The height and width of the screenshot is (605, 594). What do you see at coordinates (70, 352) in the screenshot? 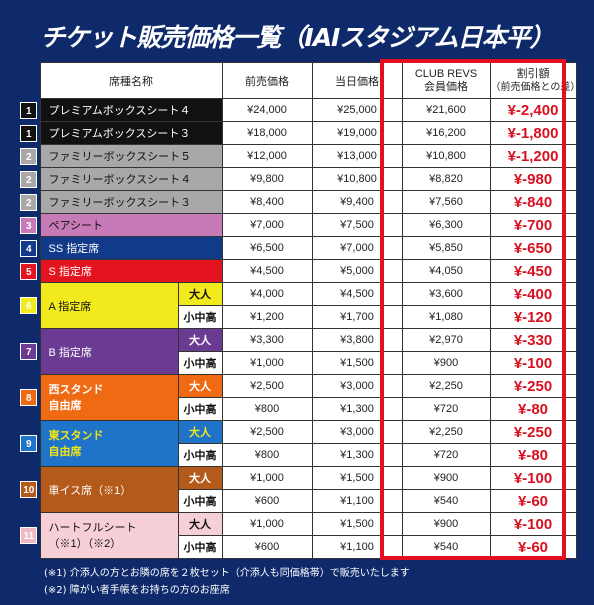
I see `seat-name: B 指定席` at bounding box center [70, 352].